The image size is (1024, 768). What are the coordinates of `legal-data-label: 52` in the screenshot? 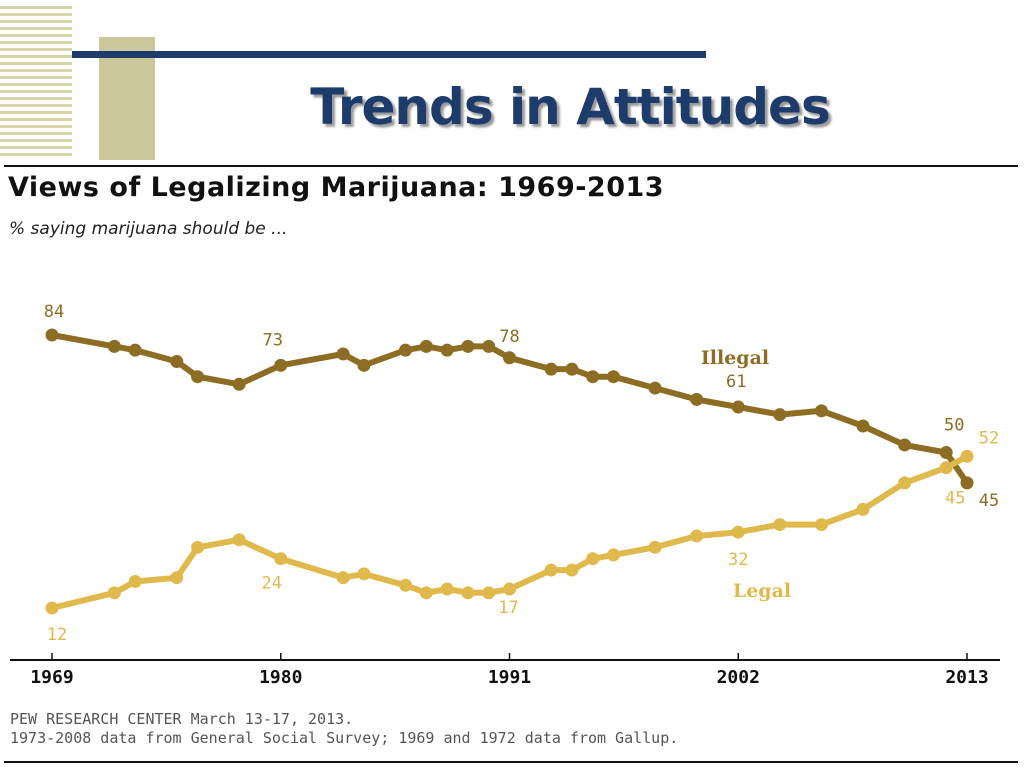 It's located at (989, 438).